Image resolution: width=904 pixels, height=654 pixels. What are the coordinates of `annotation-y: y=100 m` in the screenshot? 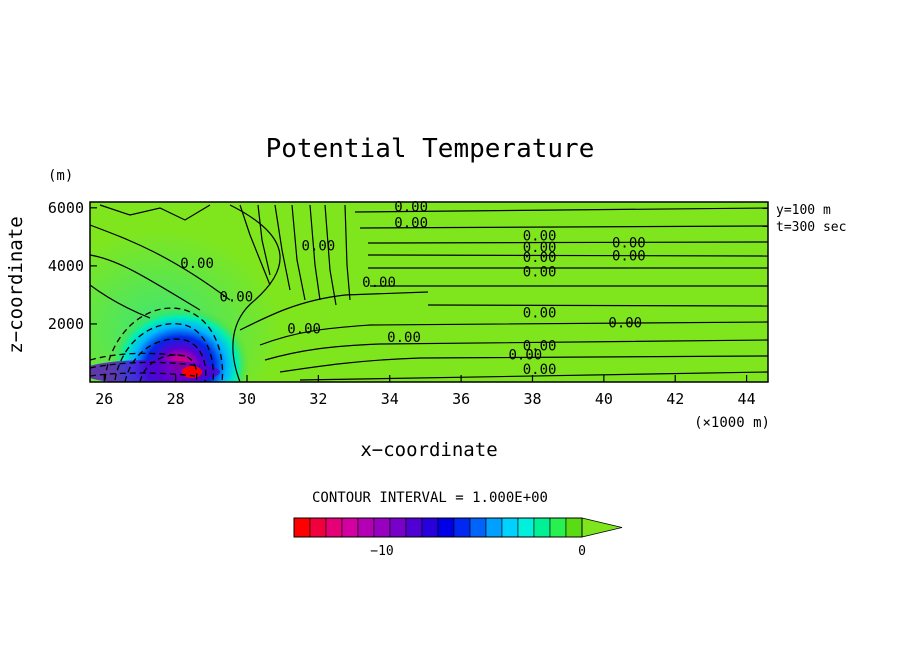 It's located at (803, 210).